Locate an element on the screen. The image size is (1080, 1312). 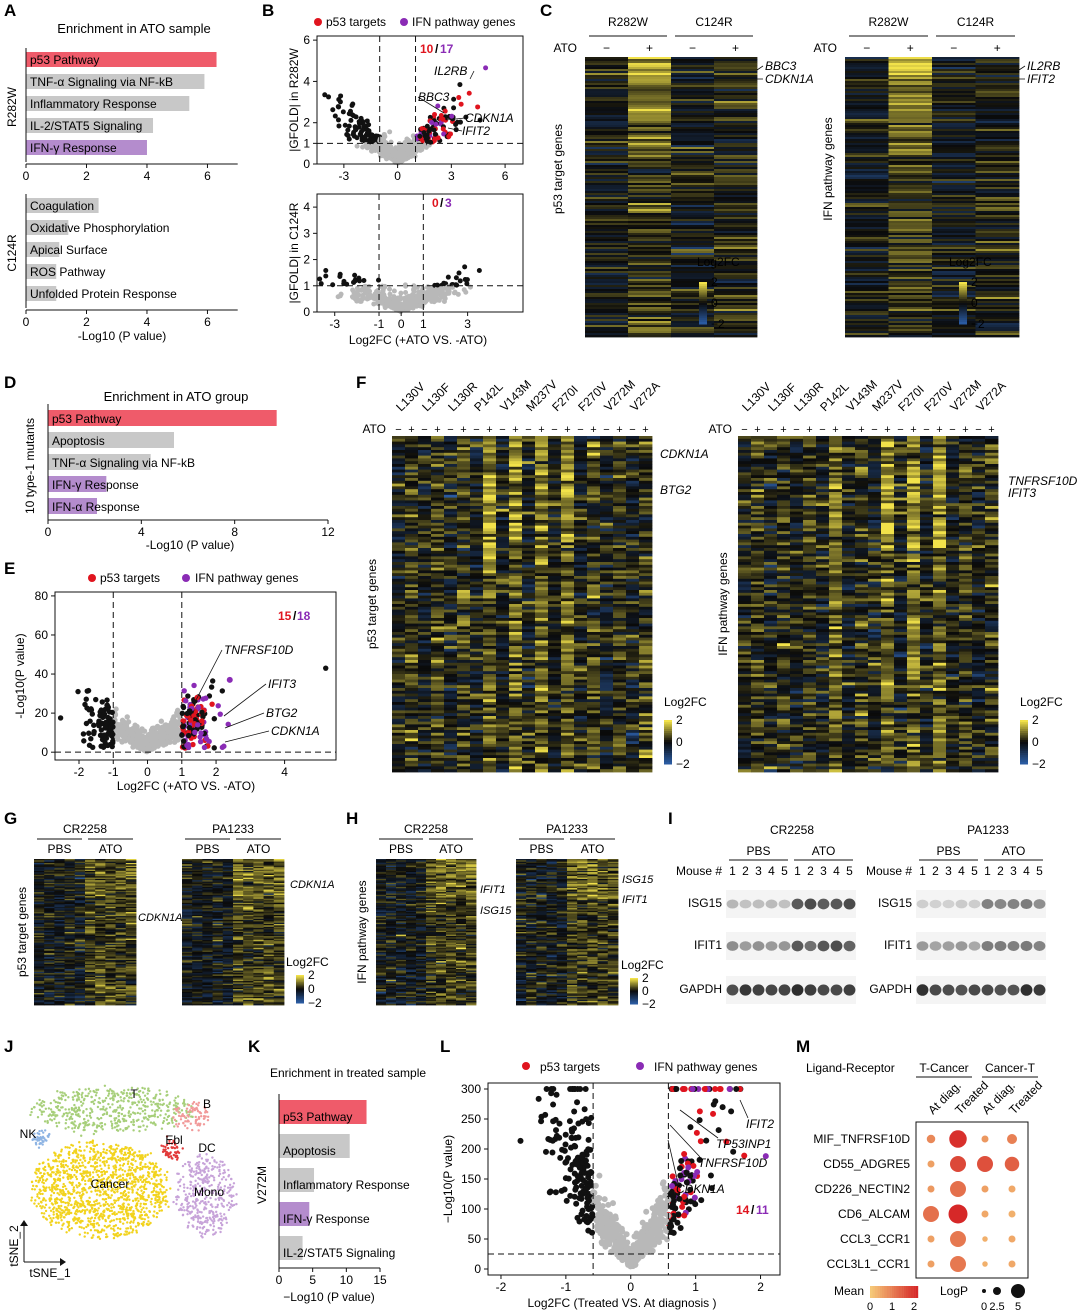
legend-label: IFN pathway genes is located at coordinates (463, 22).